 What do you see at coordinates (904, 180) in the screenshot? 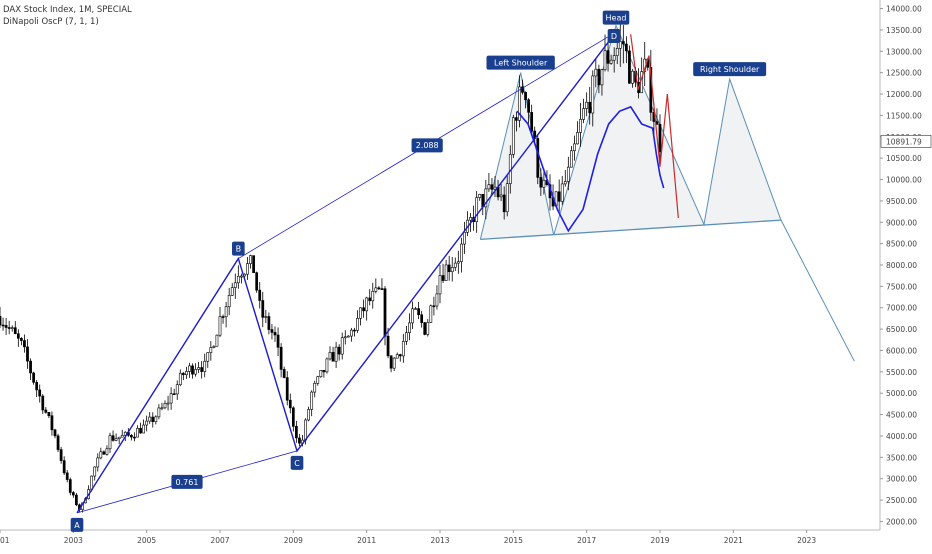
I see `y-tick-label: 10000.00` at bounding box center [904, 180].